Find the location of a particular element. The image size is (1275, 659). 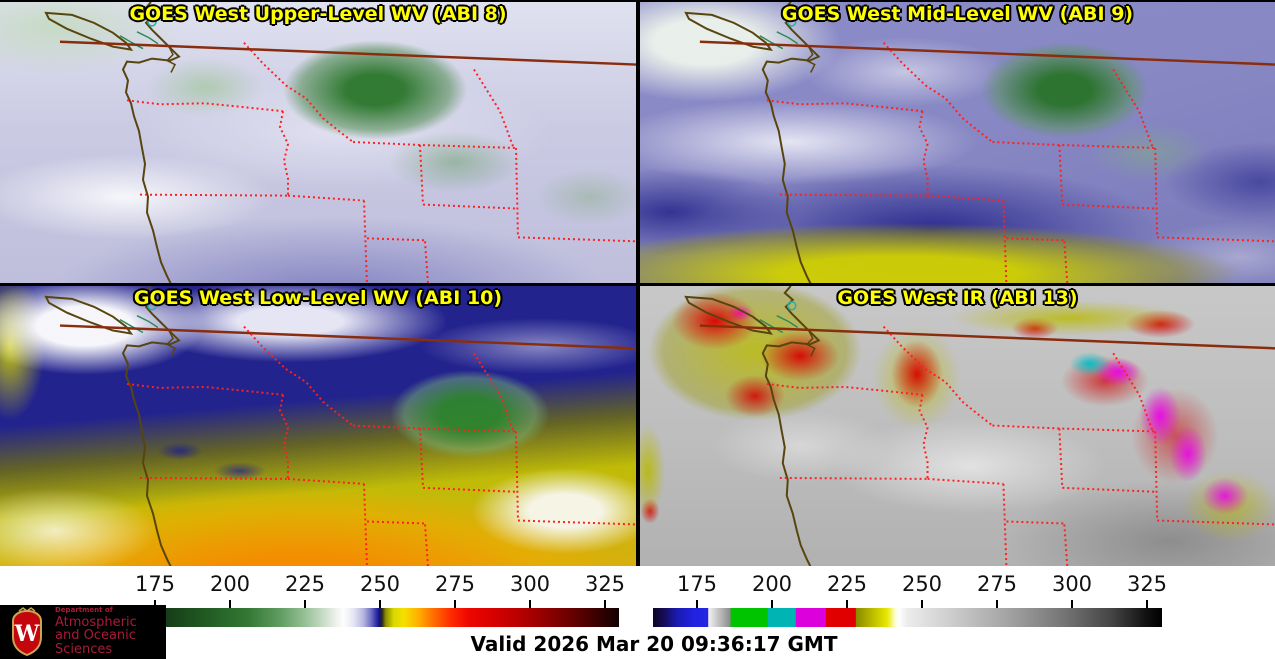

panel-title-abi13: GOES West IR (ABI 13) is located at coordinates (957, 298).